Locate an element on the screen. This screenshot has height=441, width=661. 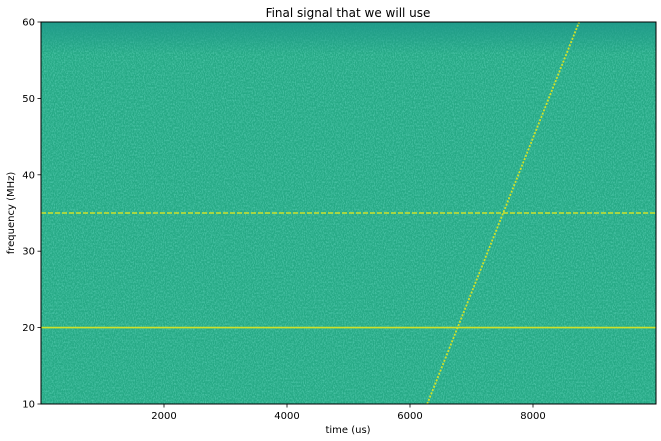
x-tick-label: 2000 is located at coordinates (163, 416).